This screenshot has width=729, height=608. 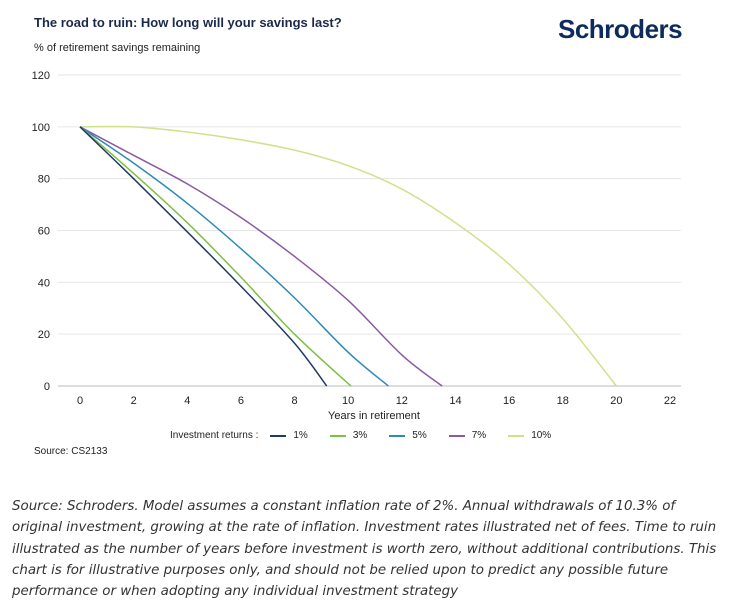 I want to click on series-line-1pct, so click(x=203, y=256).